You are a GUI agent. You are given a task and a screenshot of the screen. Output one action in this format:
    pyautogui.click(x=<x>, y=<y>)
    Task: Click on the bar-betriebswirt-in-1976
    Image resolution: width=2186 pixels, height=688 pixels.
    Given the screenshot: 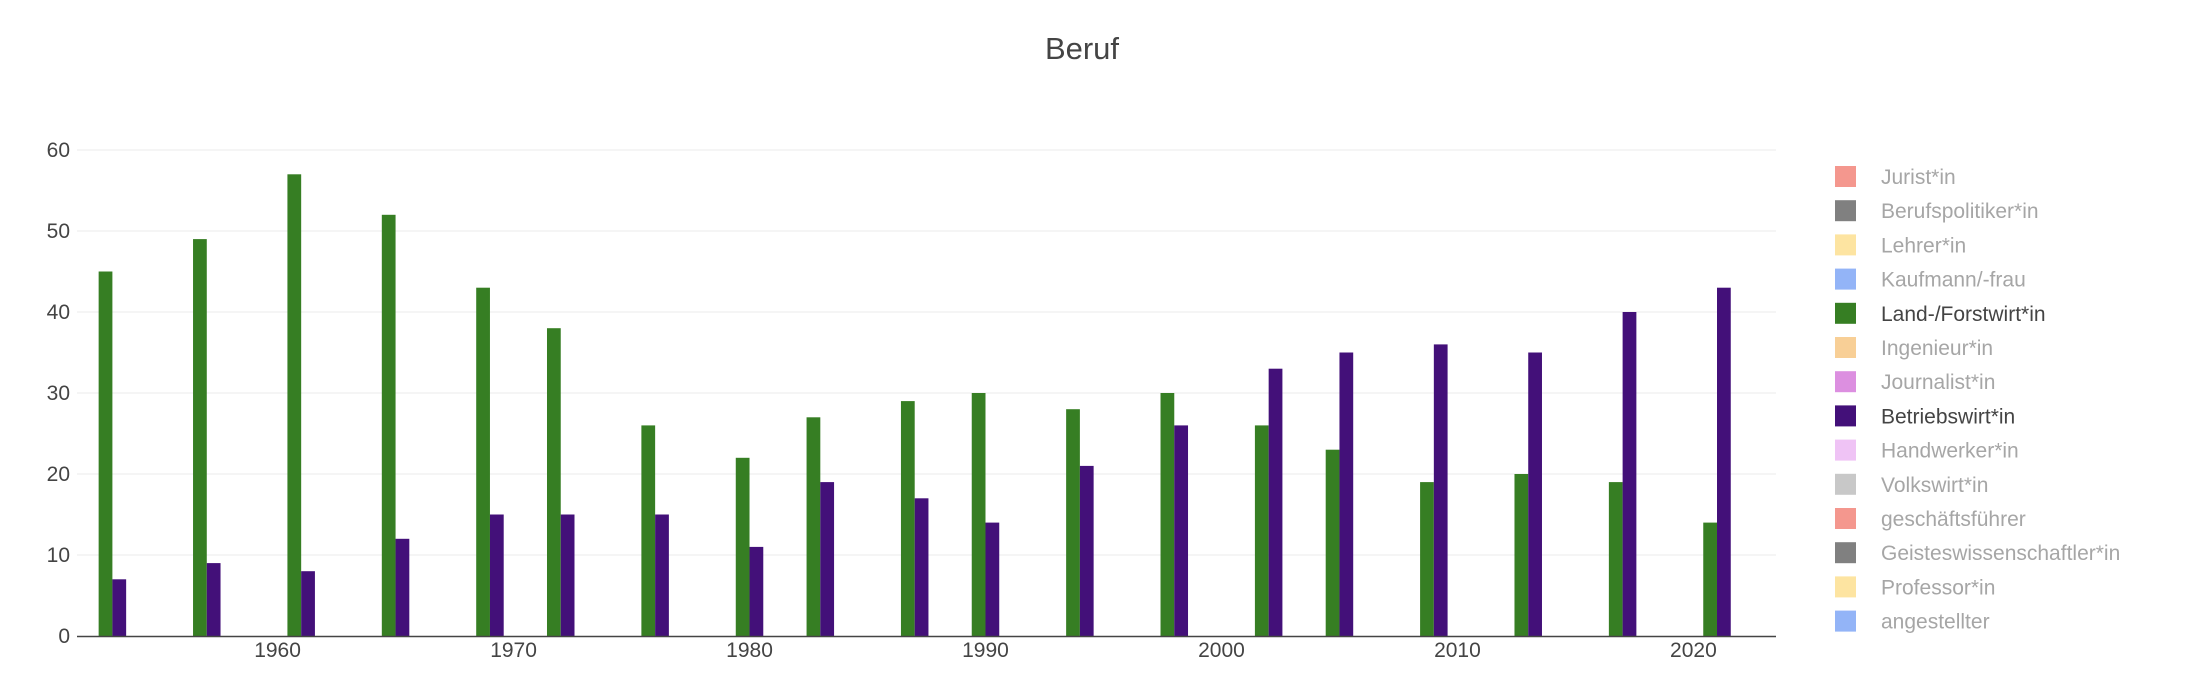 What is the action you would take?
    pyautogui.click(x=662, y=575)
    